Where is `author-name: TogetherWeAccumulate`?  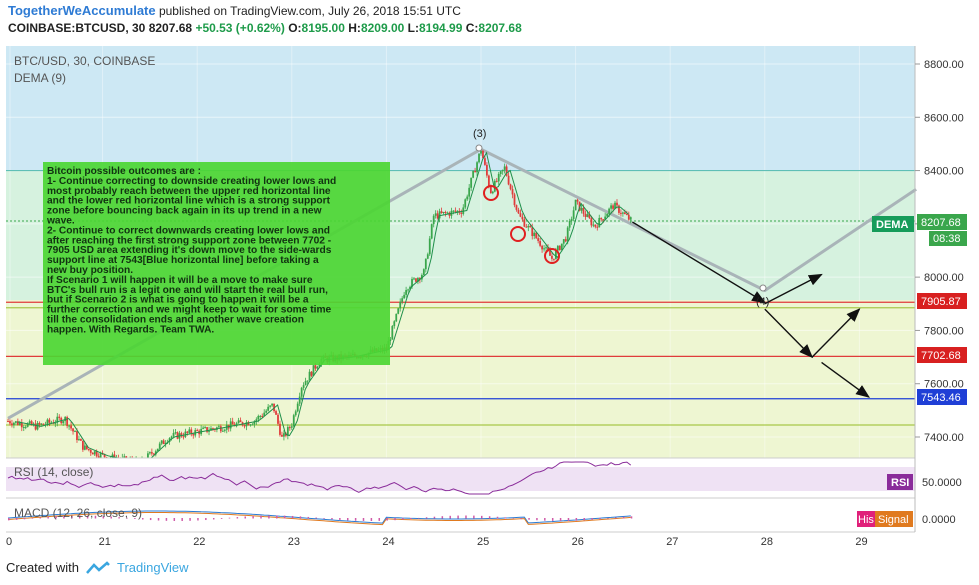
author-name: TogetherWeAccumulate is located at coordinates (82, 10).